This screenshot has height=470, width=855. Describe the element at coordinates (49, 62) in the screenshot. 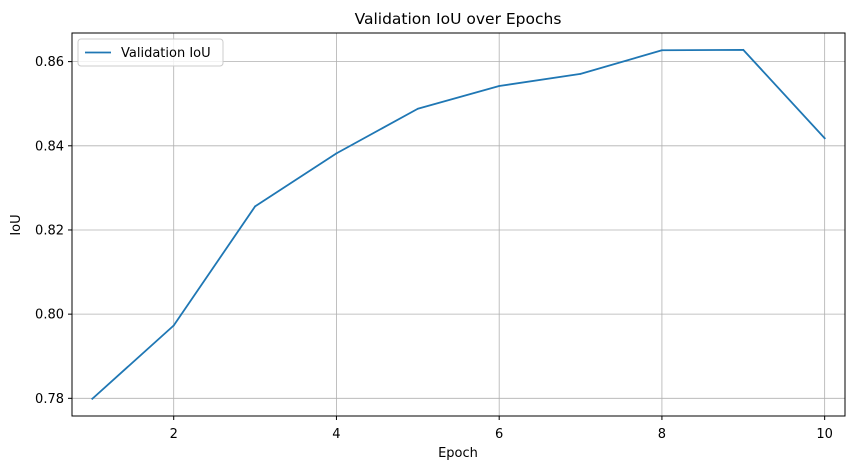

I see `y-tick-label: 0.86` at that location.